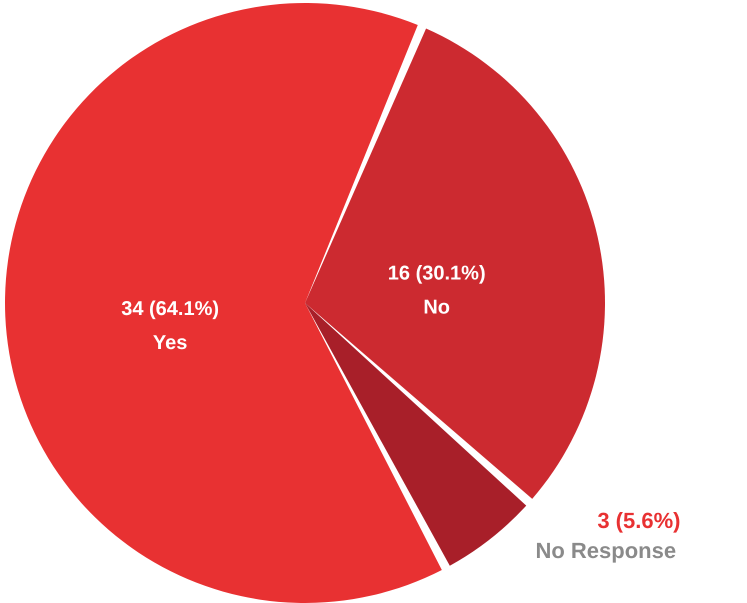  I want to click on slice-label: No, so click(436, 307).